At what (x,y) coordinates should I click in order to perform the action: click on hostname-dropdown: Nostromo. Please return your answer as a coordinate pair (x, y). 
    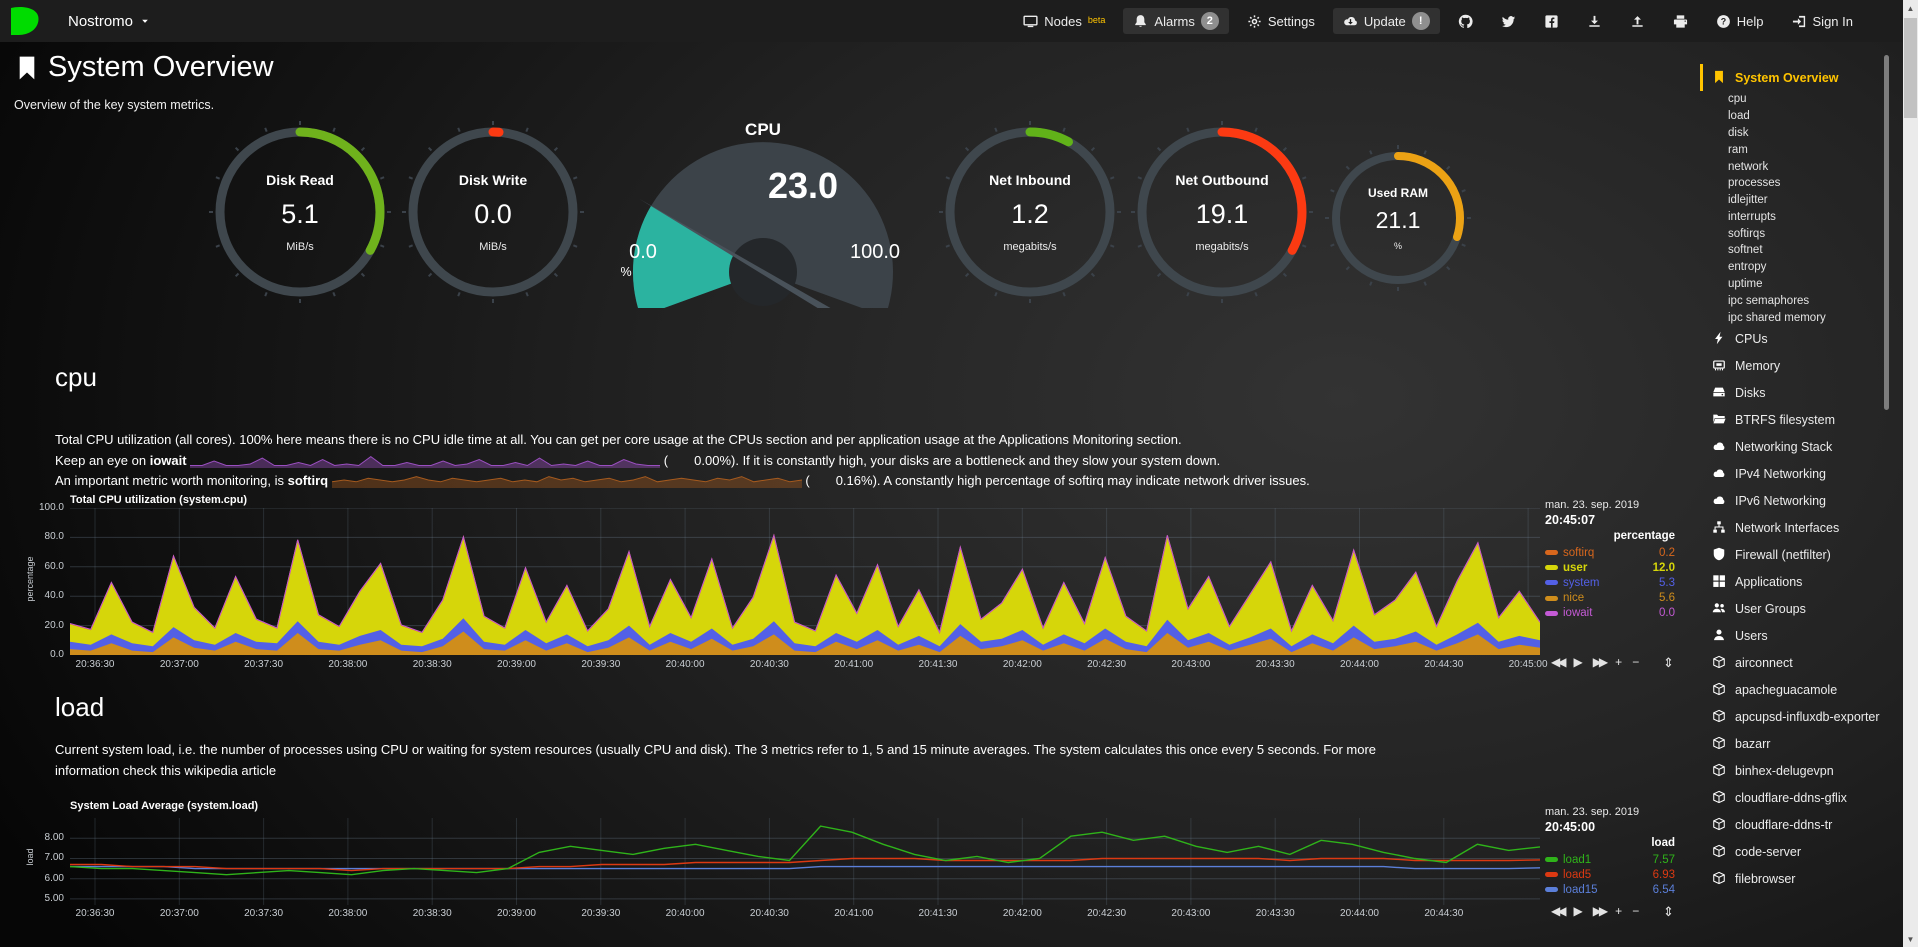
    Looking at the image, I should click on (96, 21).